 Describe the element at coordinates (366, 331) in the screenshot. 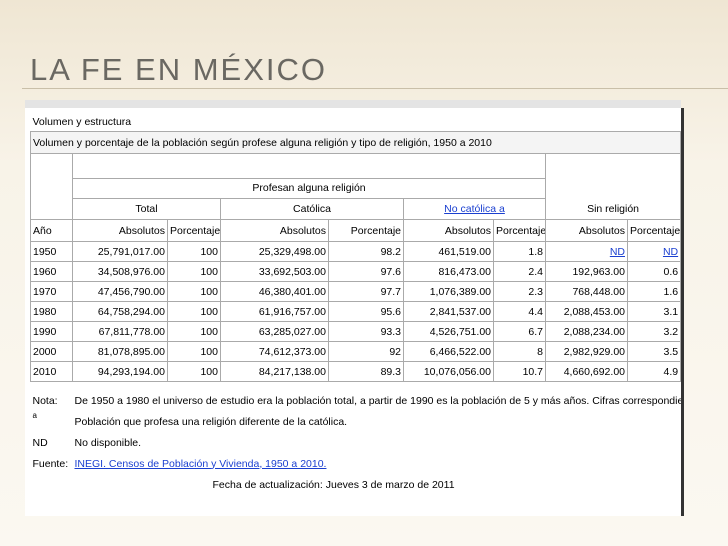

I see `value-cell: 93.3` at that location.